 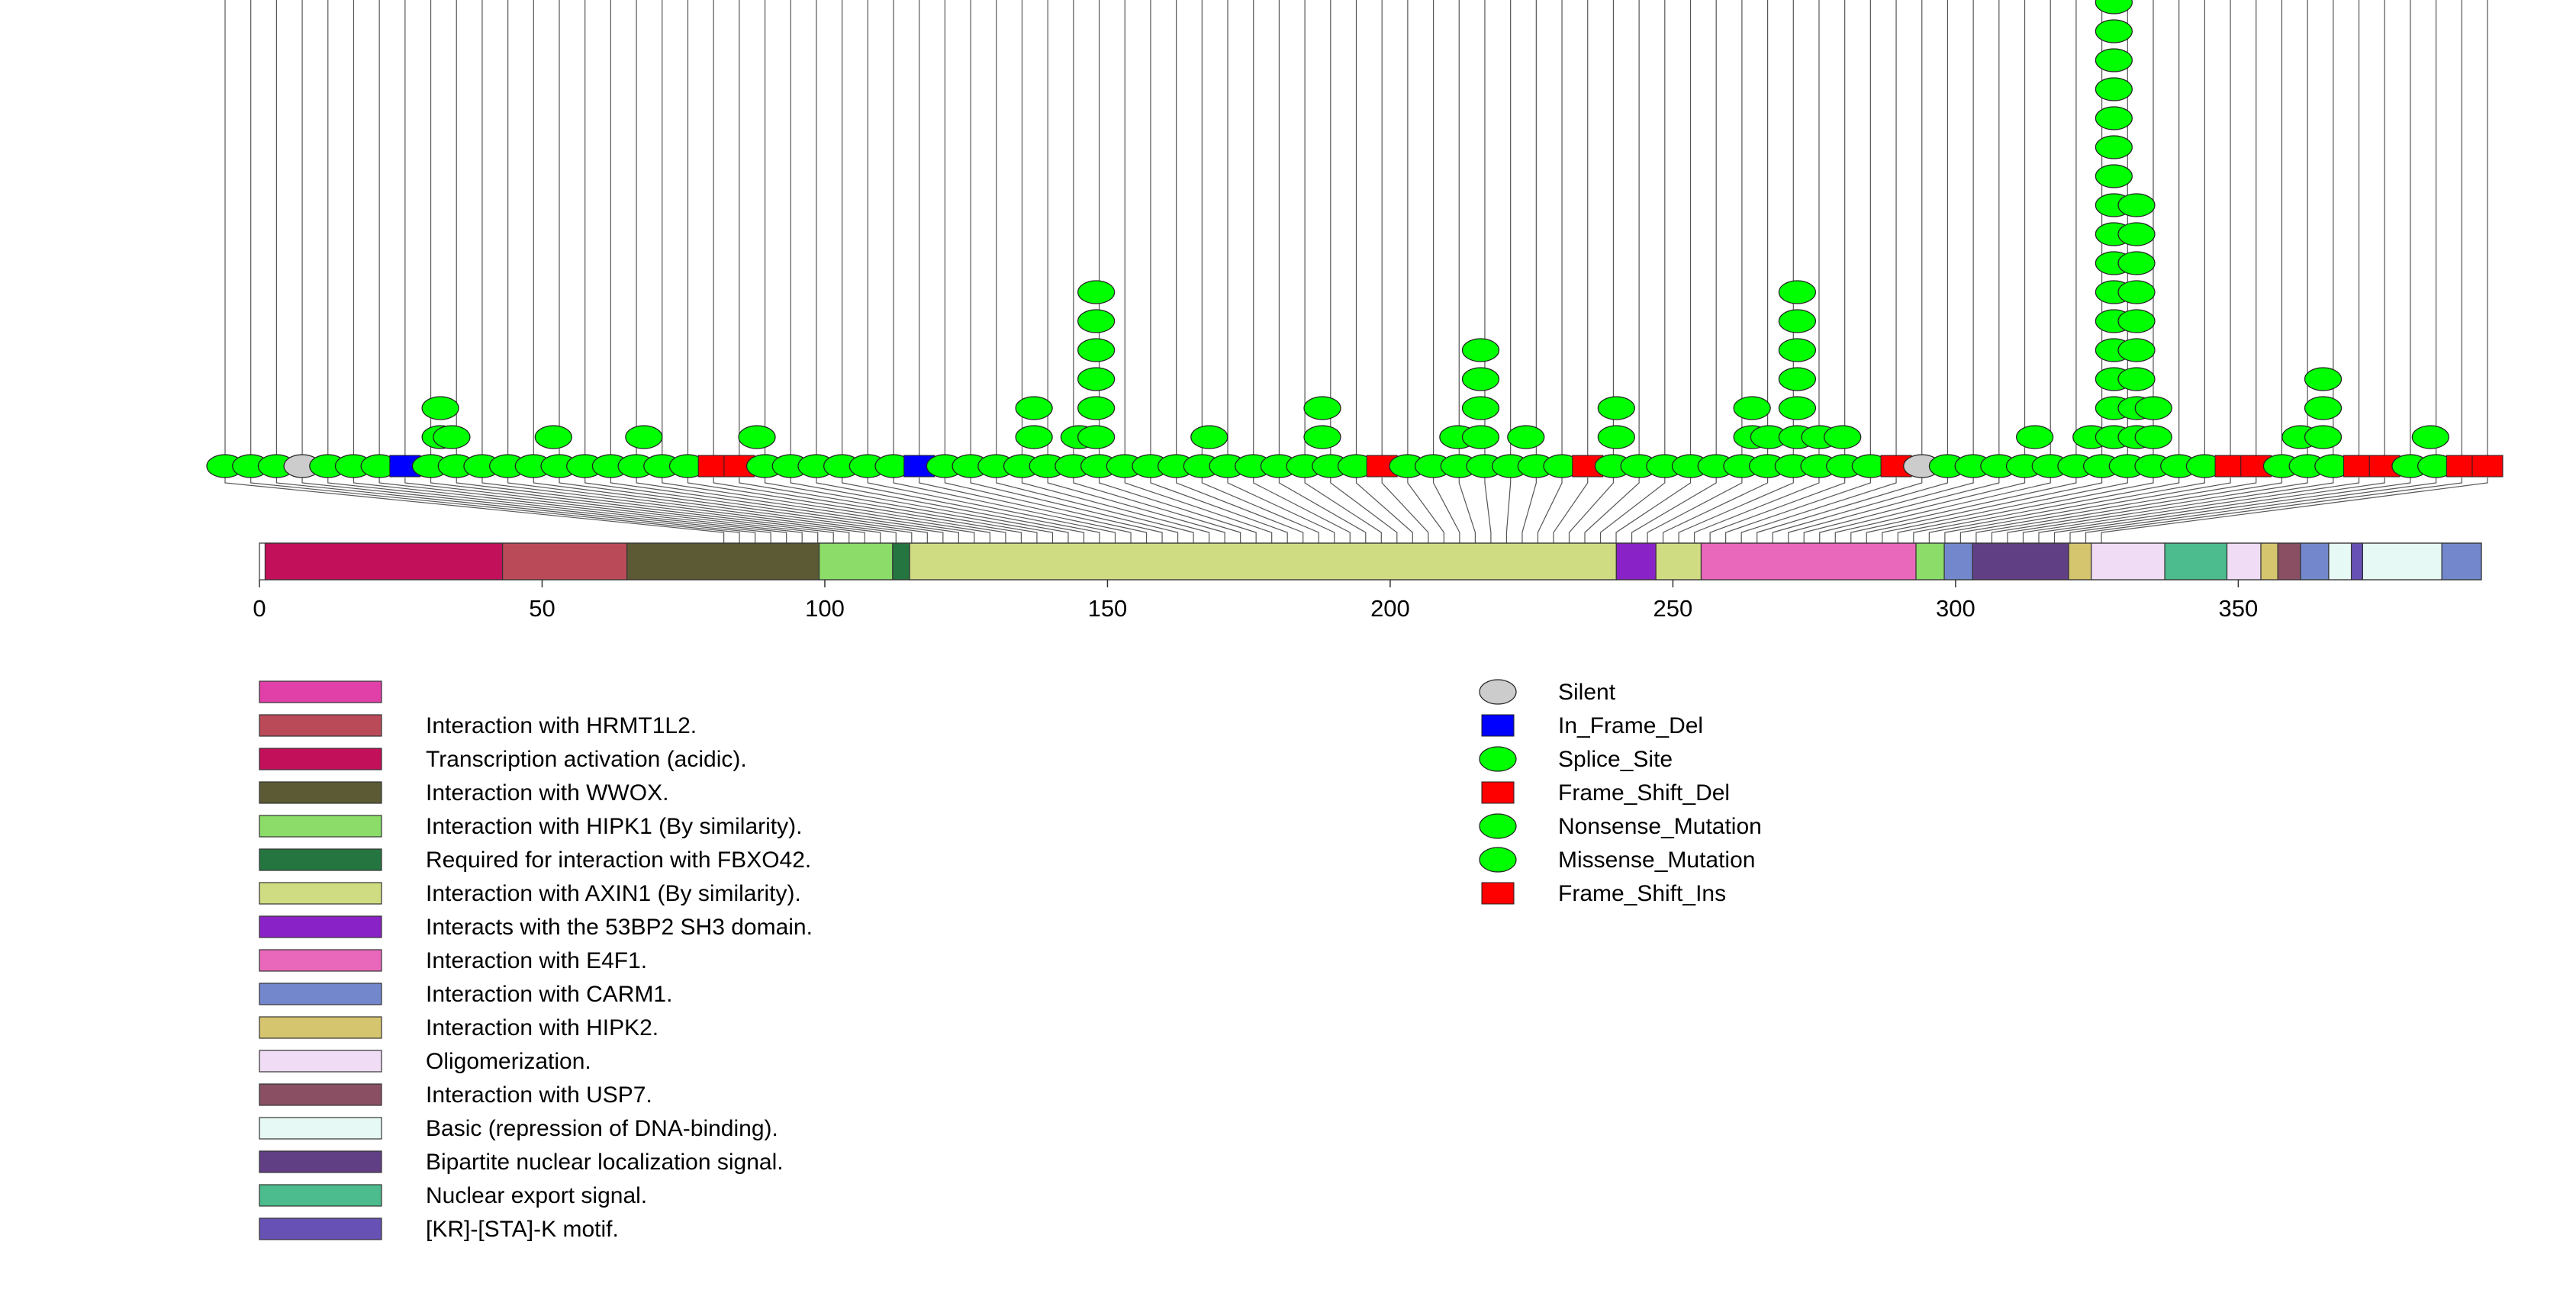 What do you see at coordinates (259, 608) in the screenshot?
I see `x-tick-label: 0` at bounding box center [259, 608].